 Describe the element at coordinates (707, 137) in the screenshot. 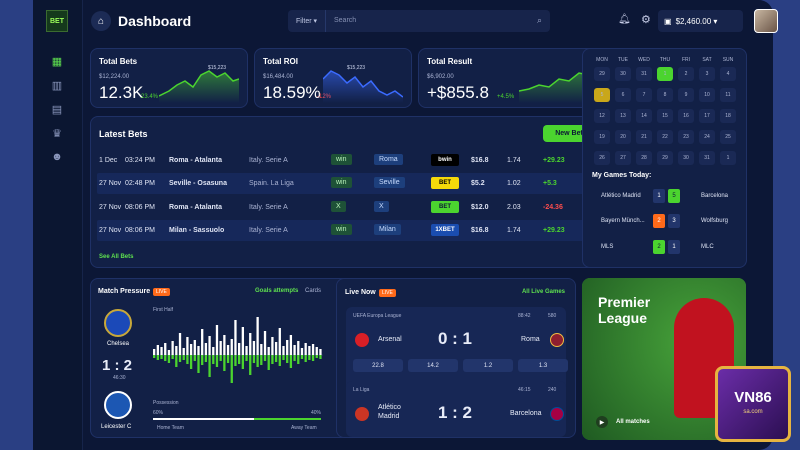

I see `calendar-day: 24` at that location.